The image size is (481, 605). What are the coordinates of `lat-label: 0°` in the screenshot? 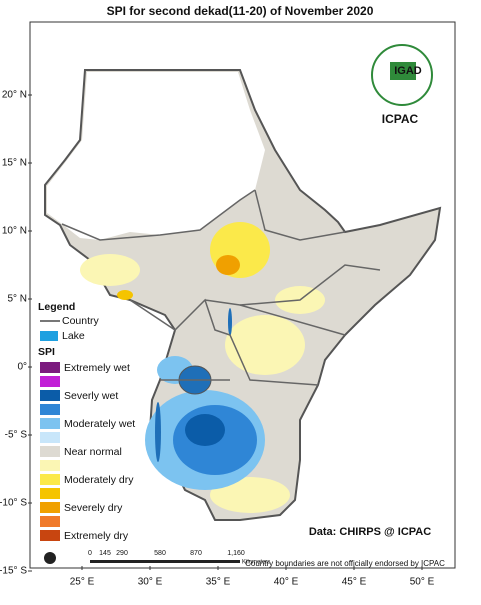 It's located at (22, 367).